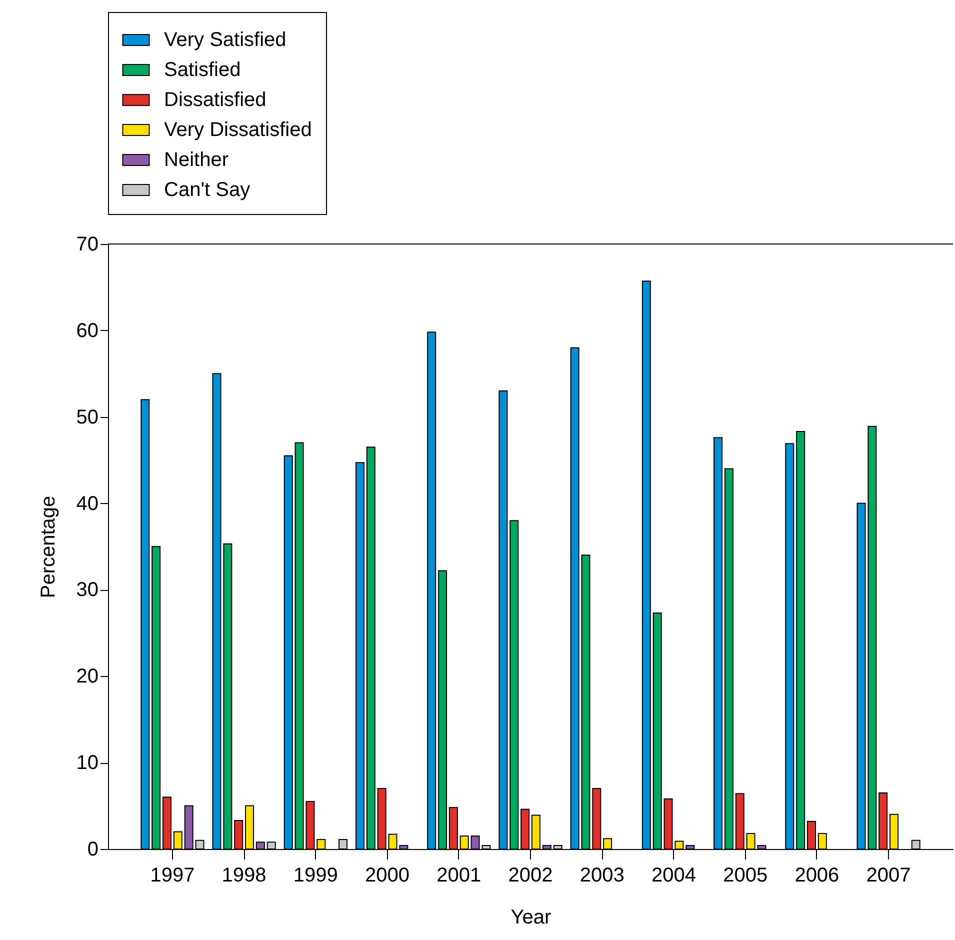 The width and height of the screenshot is (955, 940). I want to click on x-tick-label: 2006, so click(817, 875).